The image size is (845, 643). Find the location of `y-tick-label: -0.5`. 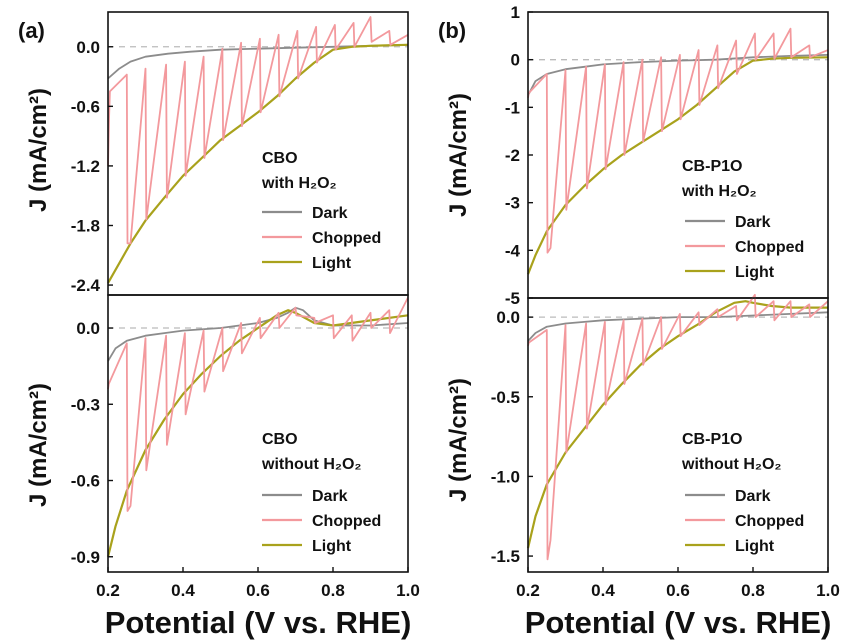

y-tick-label: -0.5 is located at coordinates (505, 397).